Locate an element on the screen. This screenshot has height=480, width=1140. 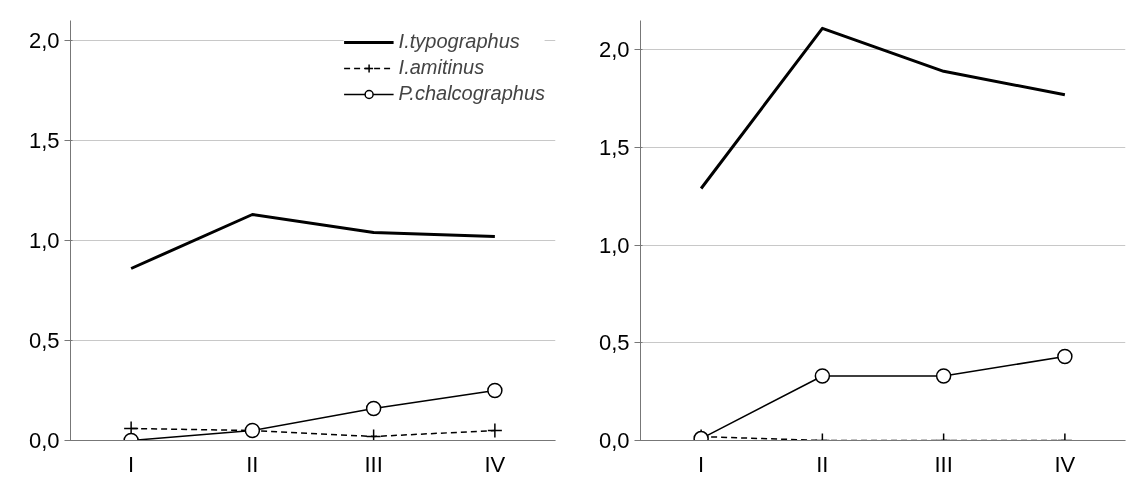
legend-label: I.typographus is located at coordinates (459, 41).